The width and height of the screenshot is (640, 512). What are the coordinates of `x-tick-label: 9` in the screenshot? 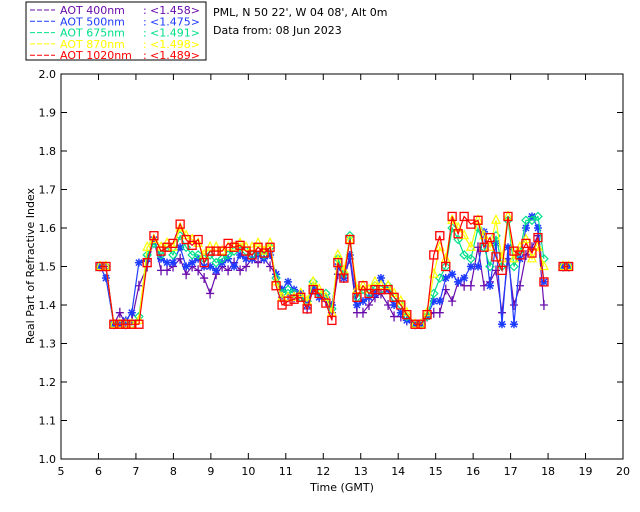 It's located at (210, 471).